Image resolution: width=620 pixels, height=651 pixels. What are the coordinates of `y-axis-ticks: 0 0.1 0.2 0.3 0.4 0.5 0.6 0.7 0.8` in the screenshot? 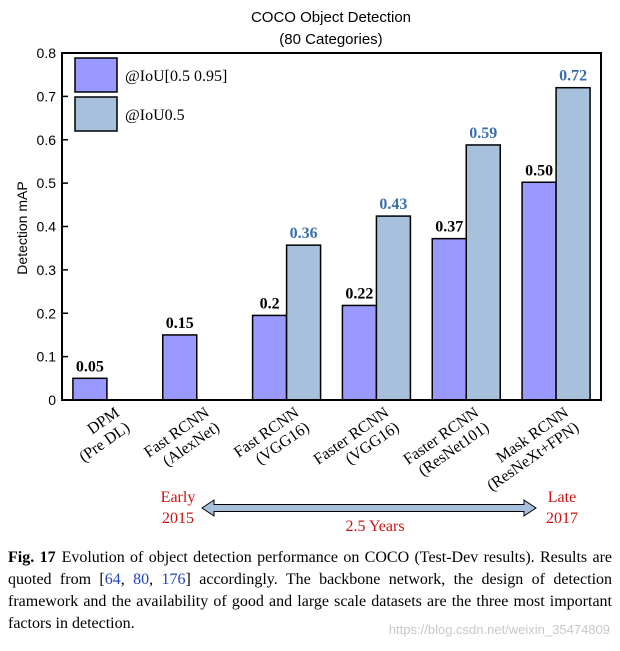 It's located at (52, 226).